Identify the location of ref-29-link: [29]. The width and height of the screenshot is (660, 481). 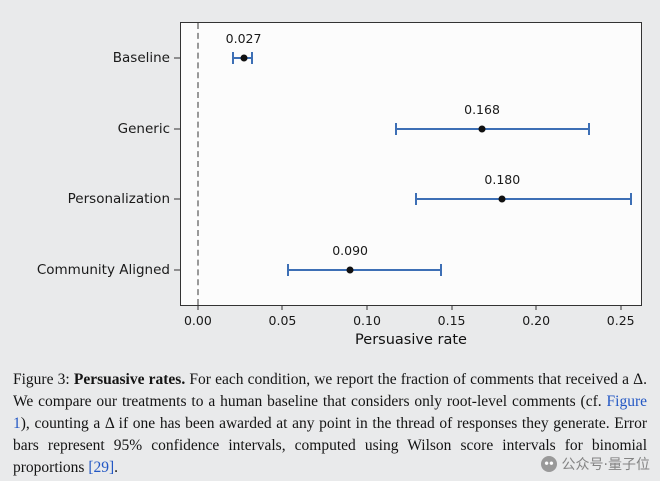
(101, 467).